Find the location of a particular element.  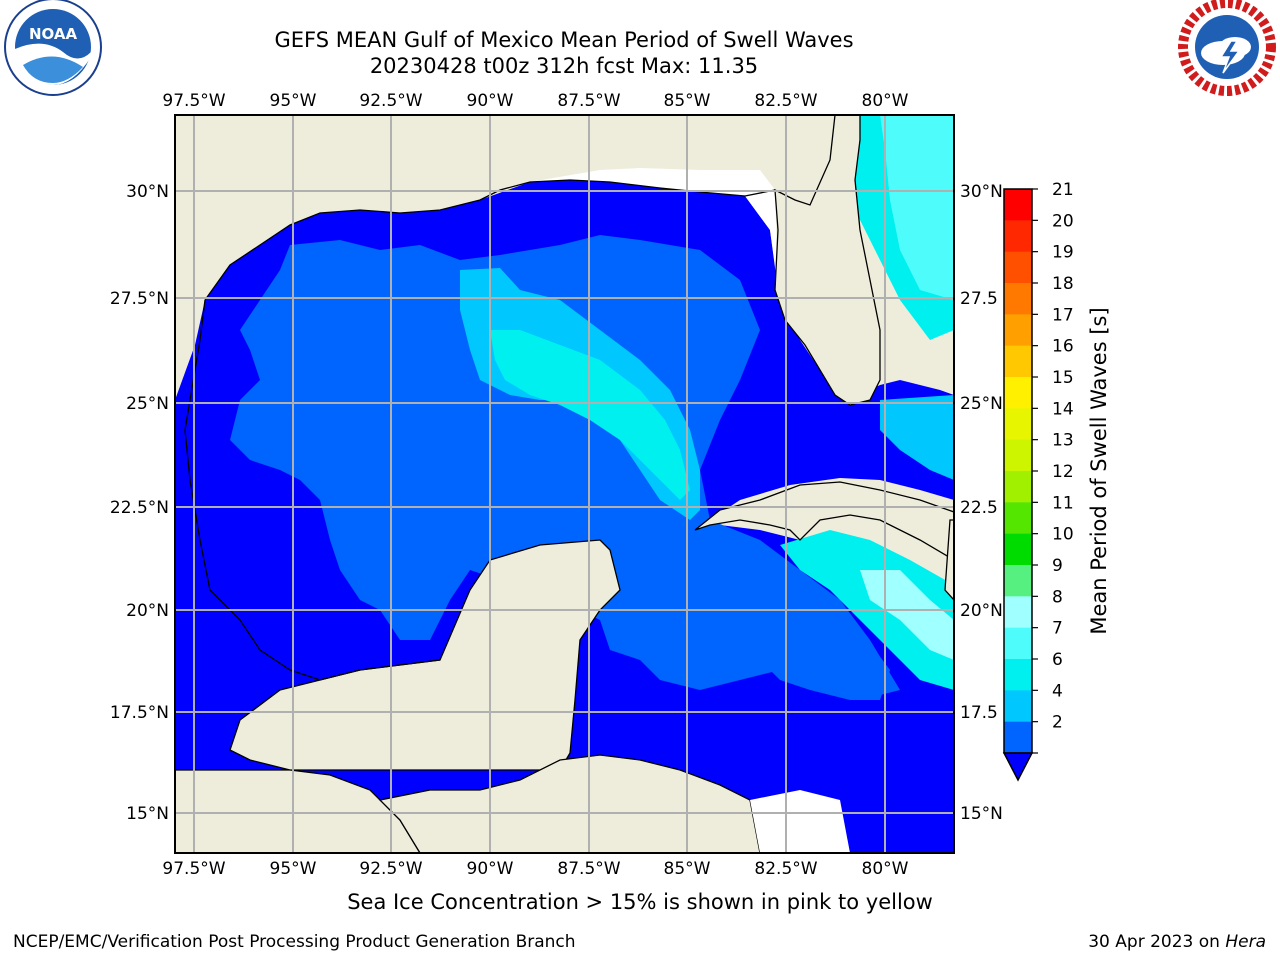

colorbar-tick-label: 18 is located at coordinates (1063, 284).